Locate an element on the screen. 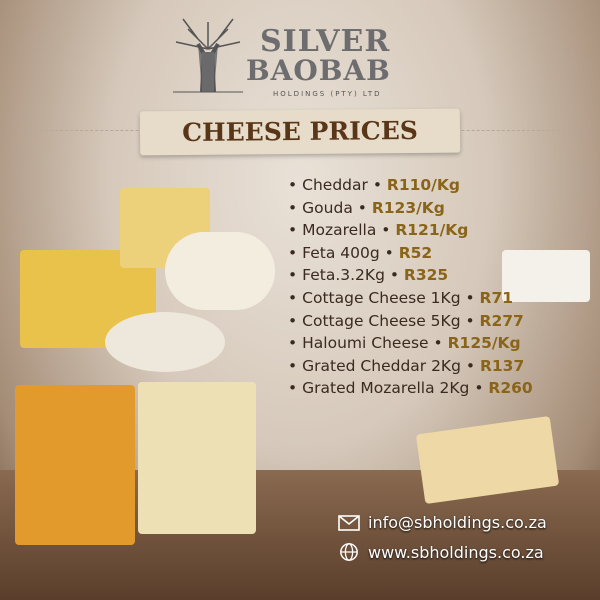 Image resolution: width=600 pixels, height=600 pixels. globe-icon is located at coordinates (349, 552).